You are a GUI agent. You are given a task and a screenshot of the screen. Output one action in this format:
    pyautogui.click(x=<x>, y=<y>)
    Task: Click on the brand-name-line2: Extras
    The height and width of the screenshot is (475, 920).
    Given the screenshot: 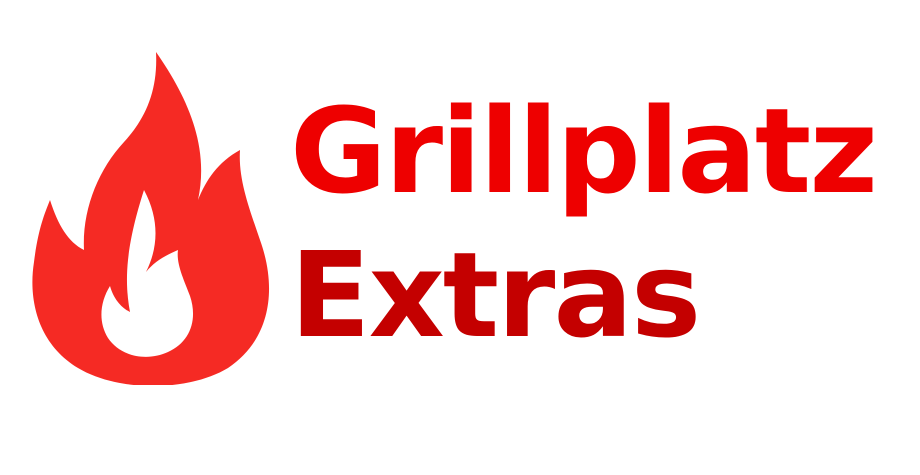 What is the action you would take?
    pyautogui.click(x=495, y=295)
    